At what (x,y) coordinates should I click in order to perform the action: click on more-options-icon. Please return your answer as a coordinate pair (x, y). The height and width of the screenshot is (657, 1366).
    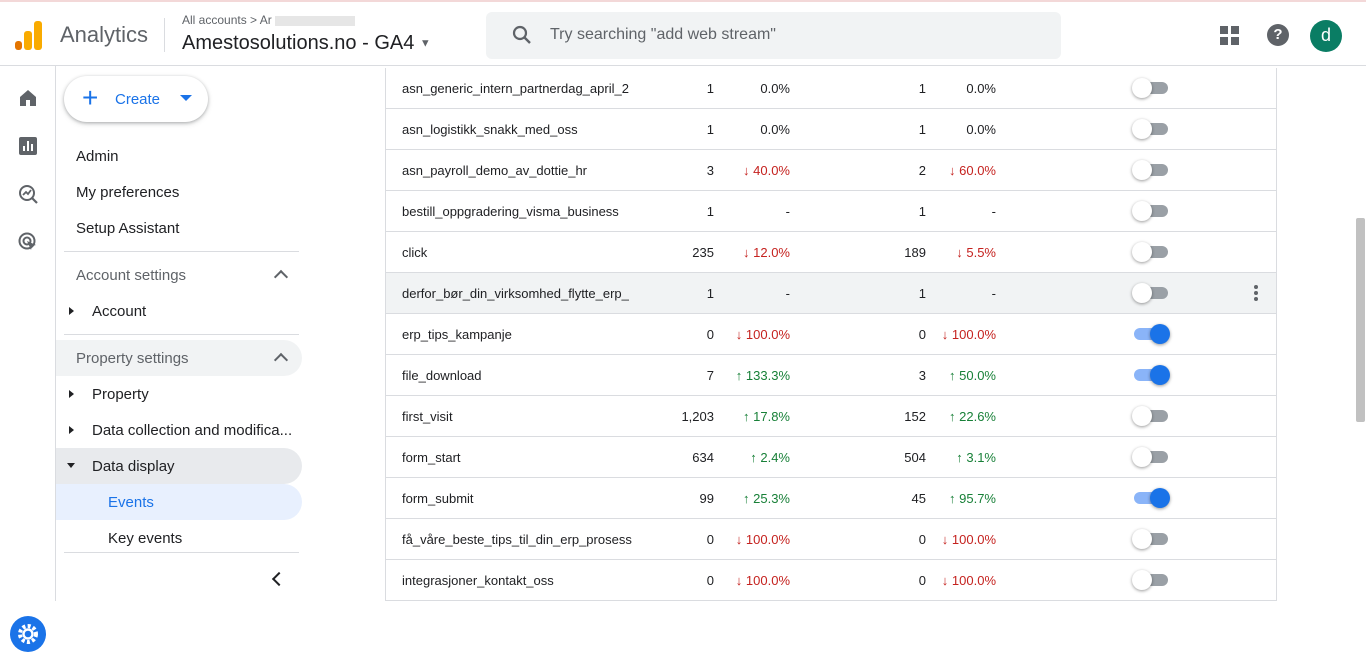
    Looking at the image, I should click on (1256, 293).